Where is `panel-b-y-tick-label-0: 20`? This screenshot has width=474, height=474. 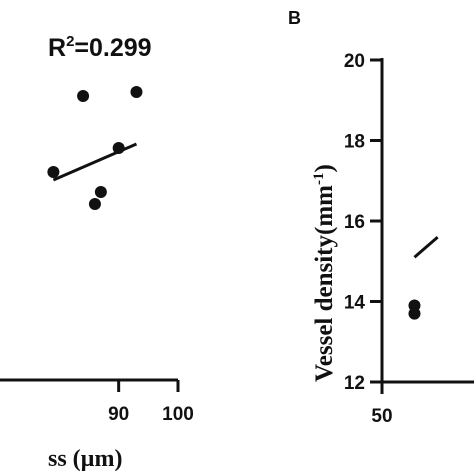 panel-b-y-tick-label-0: 20 is located at coordinates (354, 61).